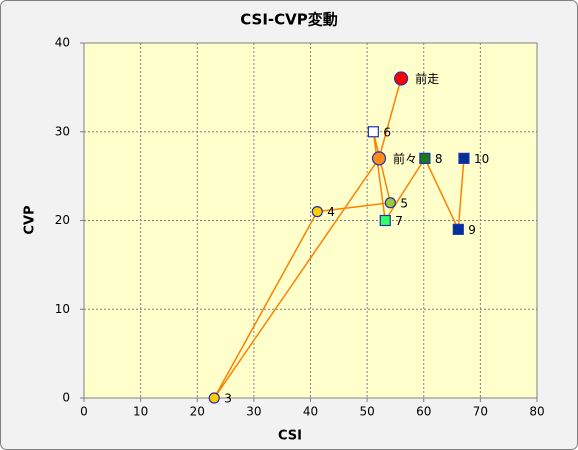 The width and height of the screenshot is (578, 450). Describe the element at coordinates (387, 132) in the screenshot. I see `point-label: 6` at that location.